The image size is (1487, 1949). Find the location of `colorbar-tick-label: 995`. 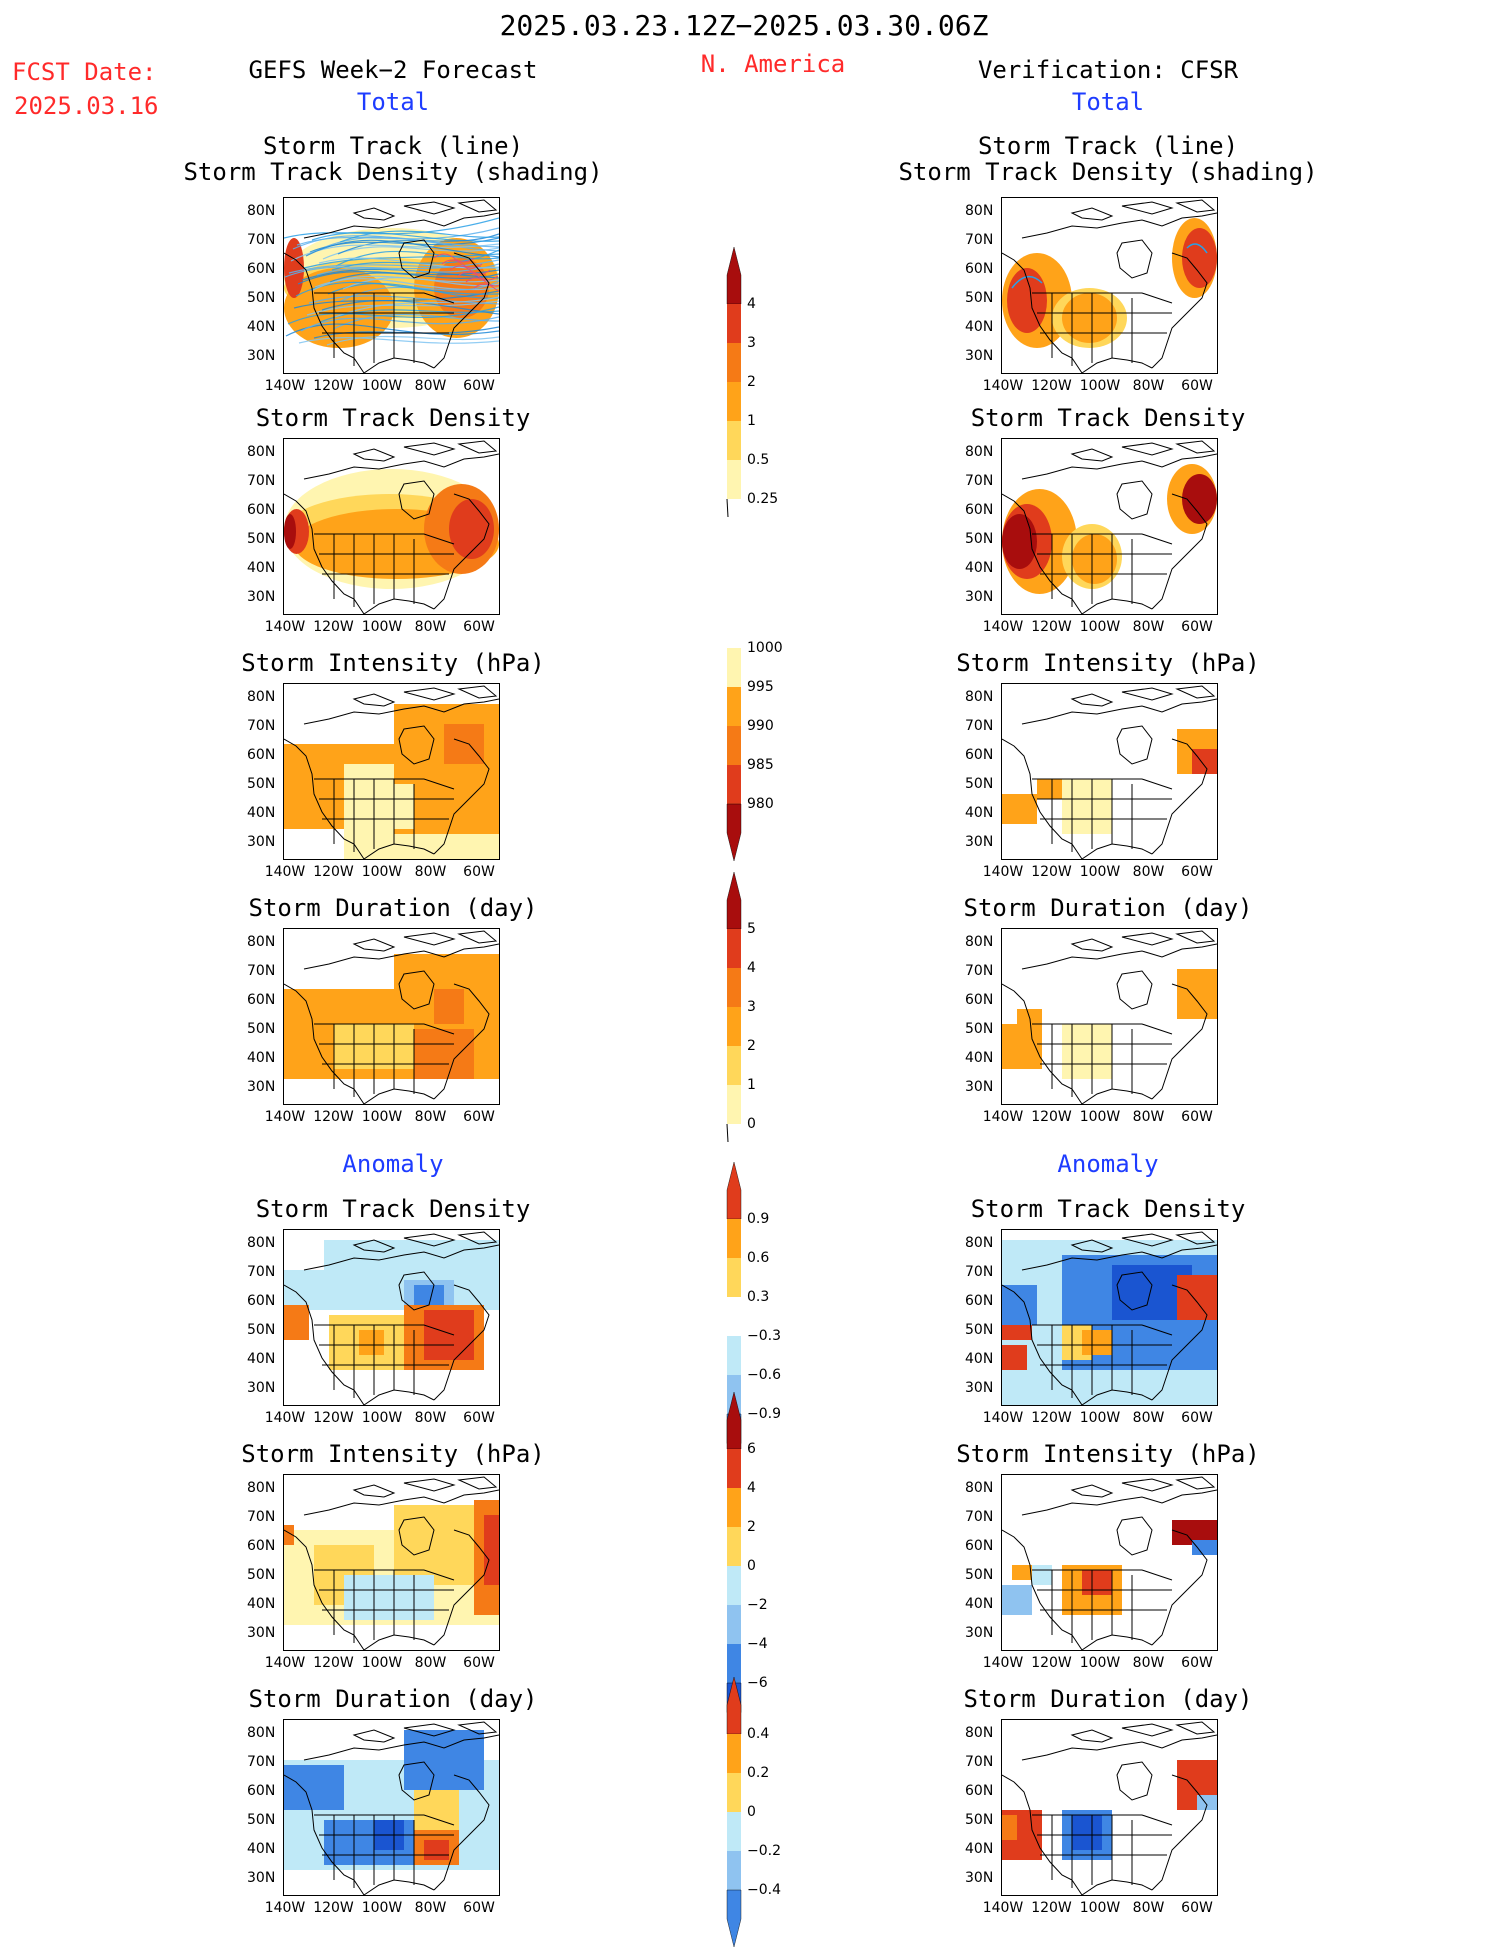

colorbar-tick-label: 995 is located at coordinates (760, 687).